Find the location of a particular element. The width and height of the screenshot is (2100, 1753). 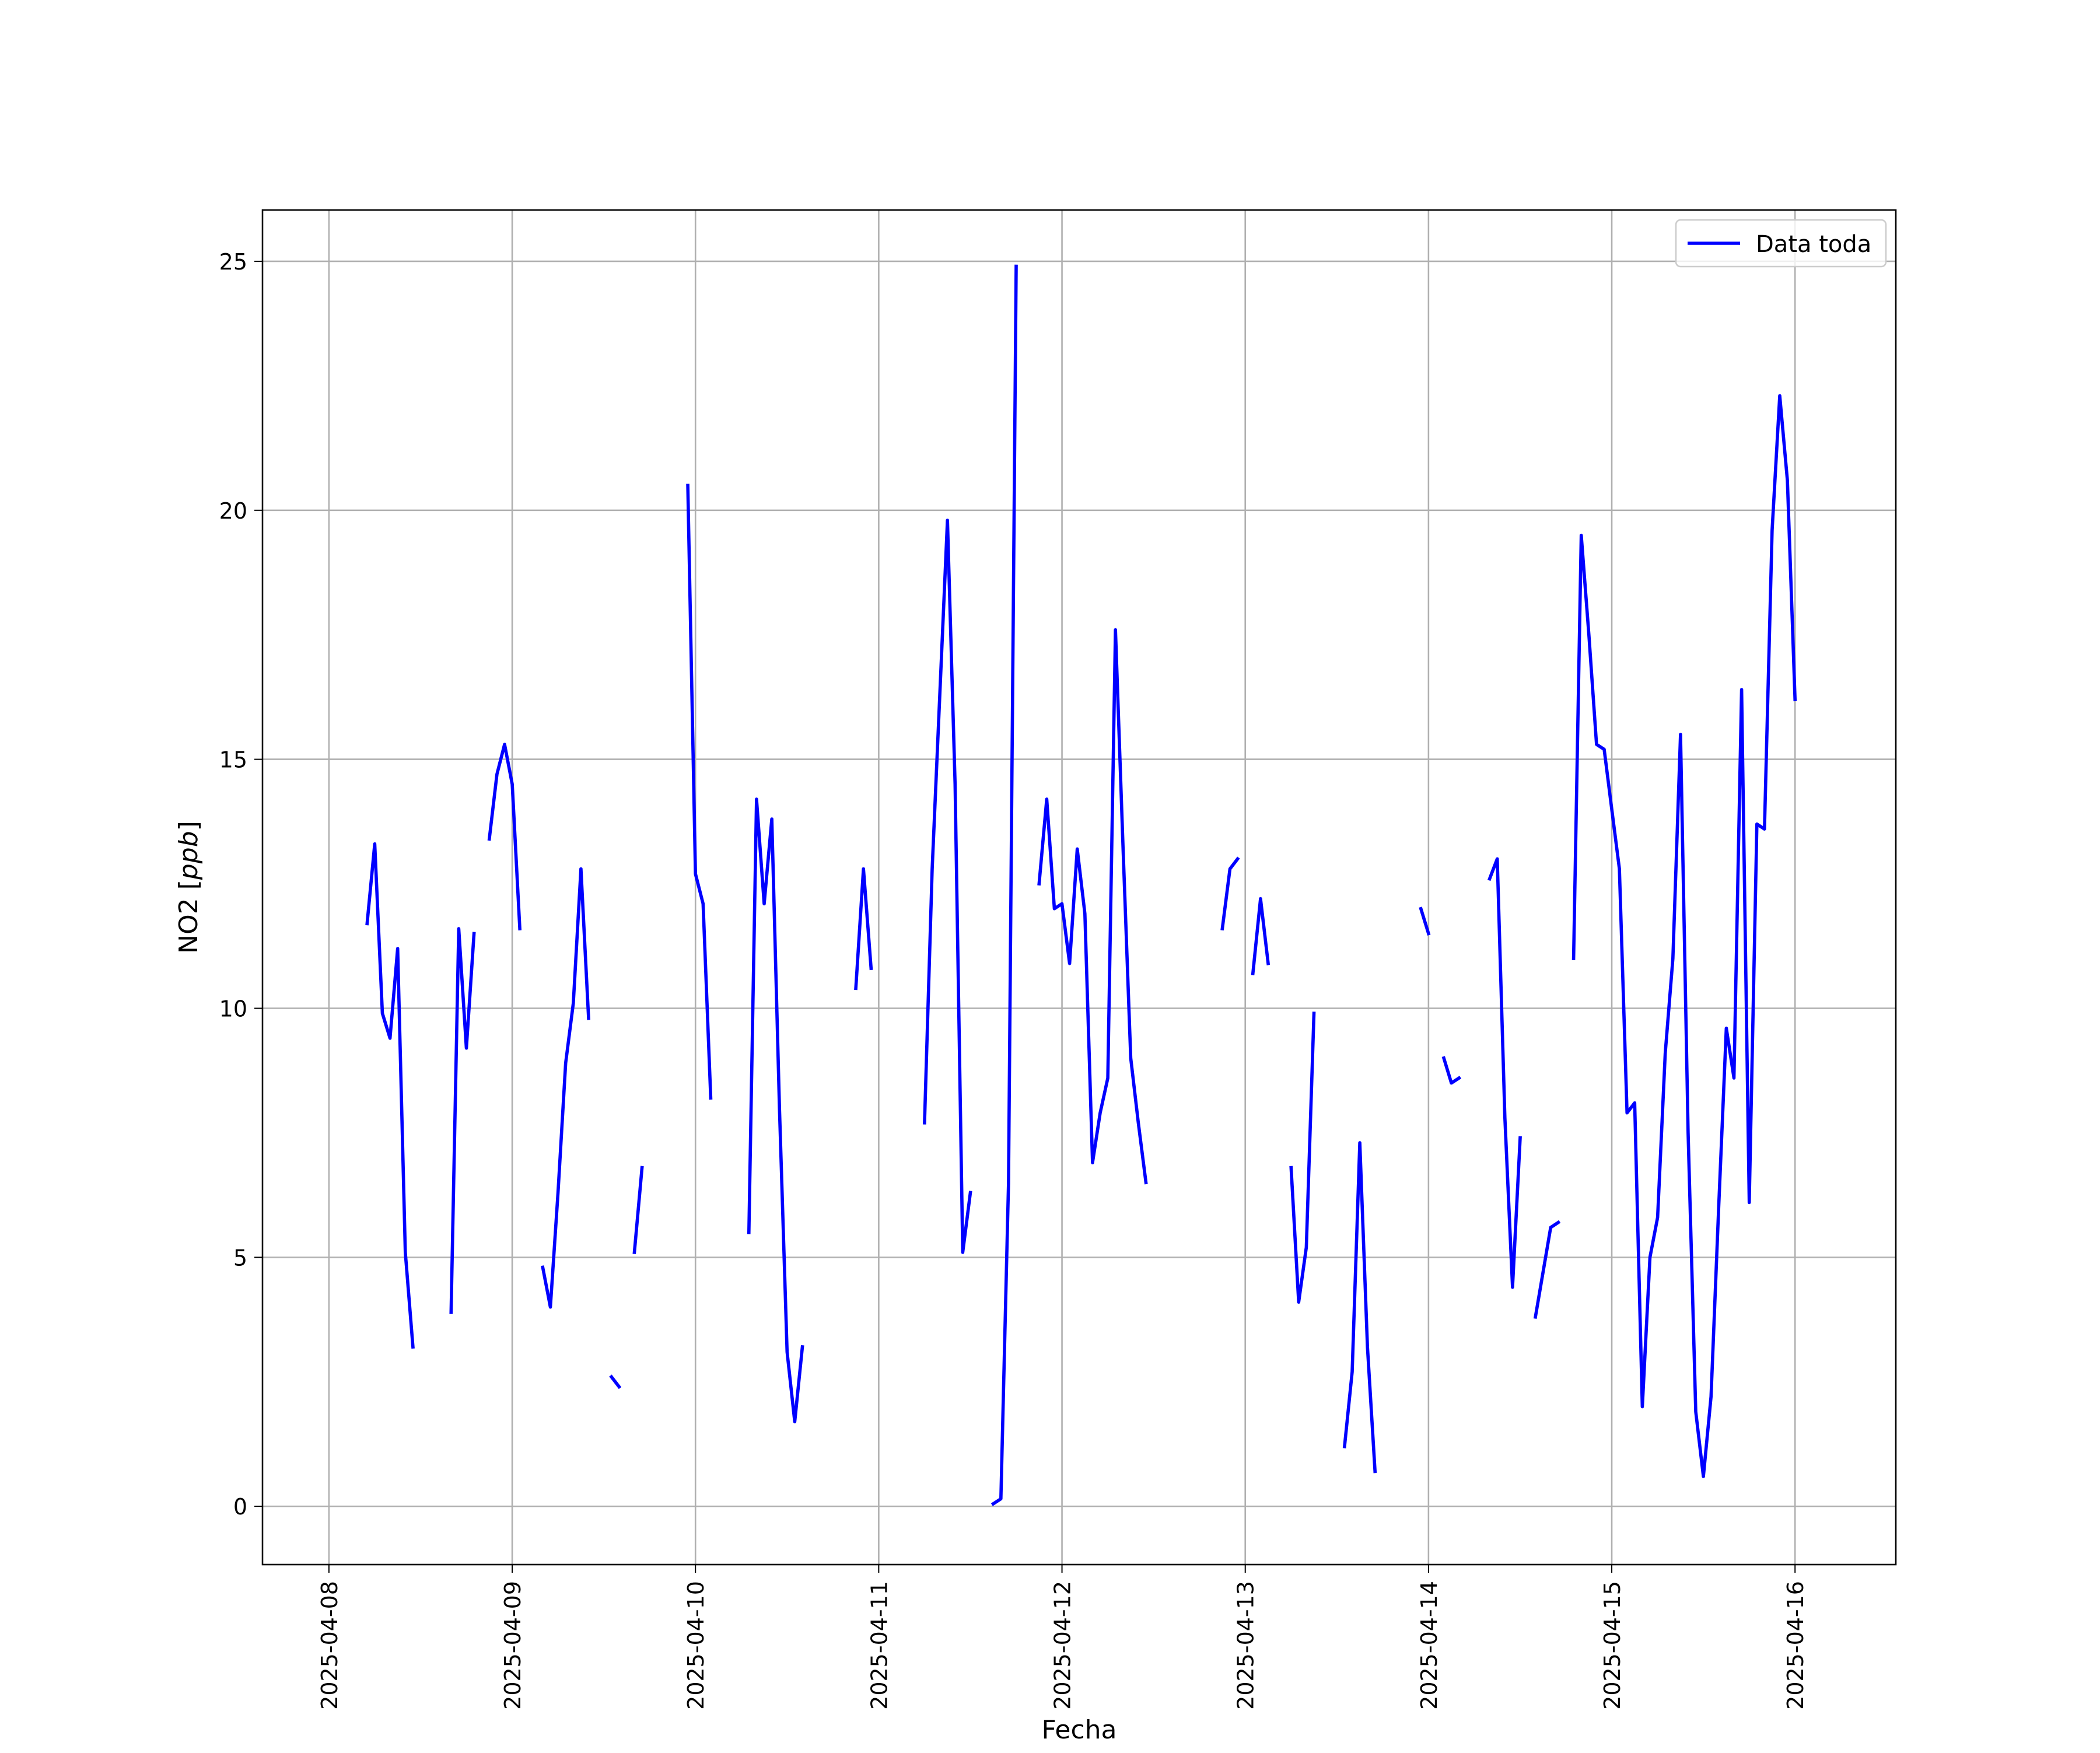

y-tick-label: 20 is located at coordinates (233, 511).